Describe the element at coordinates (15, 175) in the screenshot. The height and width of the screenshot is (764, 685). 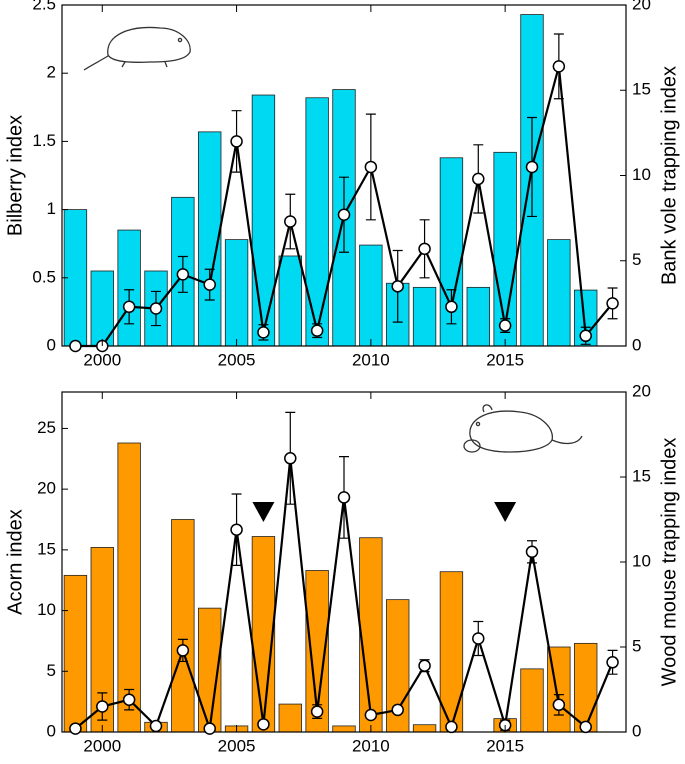
I see `y-axis-label: Bilberry index` at that location.